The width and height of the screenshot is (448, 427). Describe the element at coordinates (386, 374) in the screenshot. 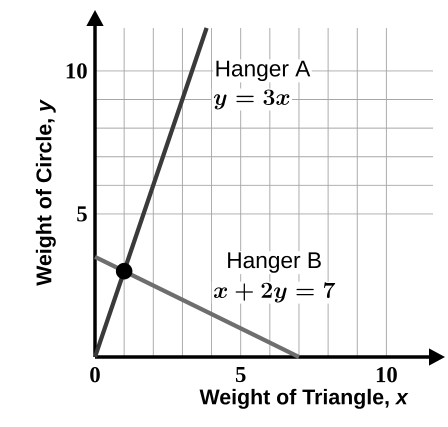

I see `x-tick-label: 10` at that location.